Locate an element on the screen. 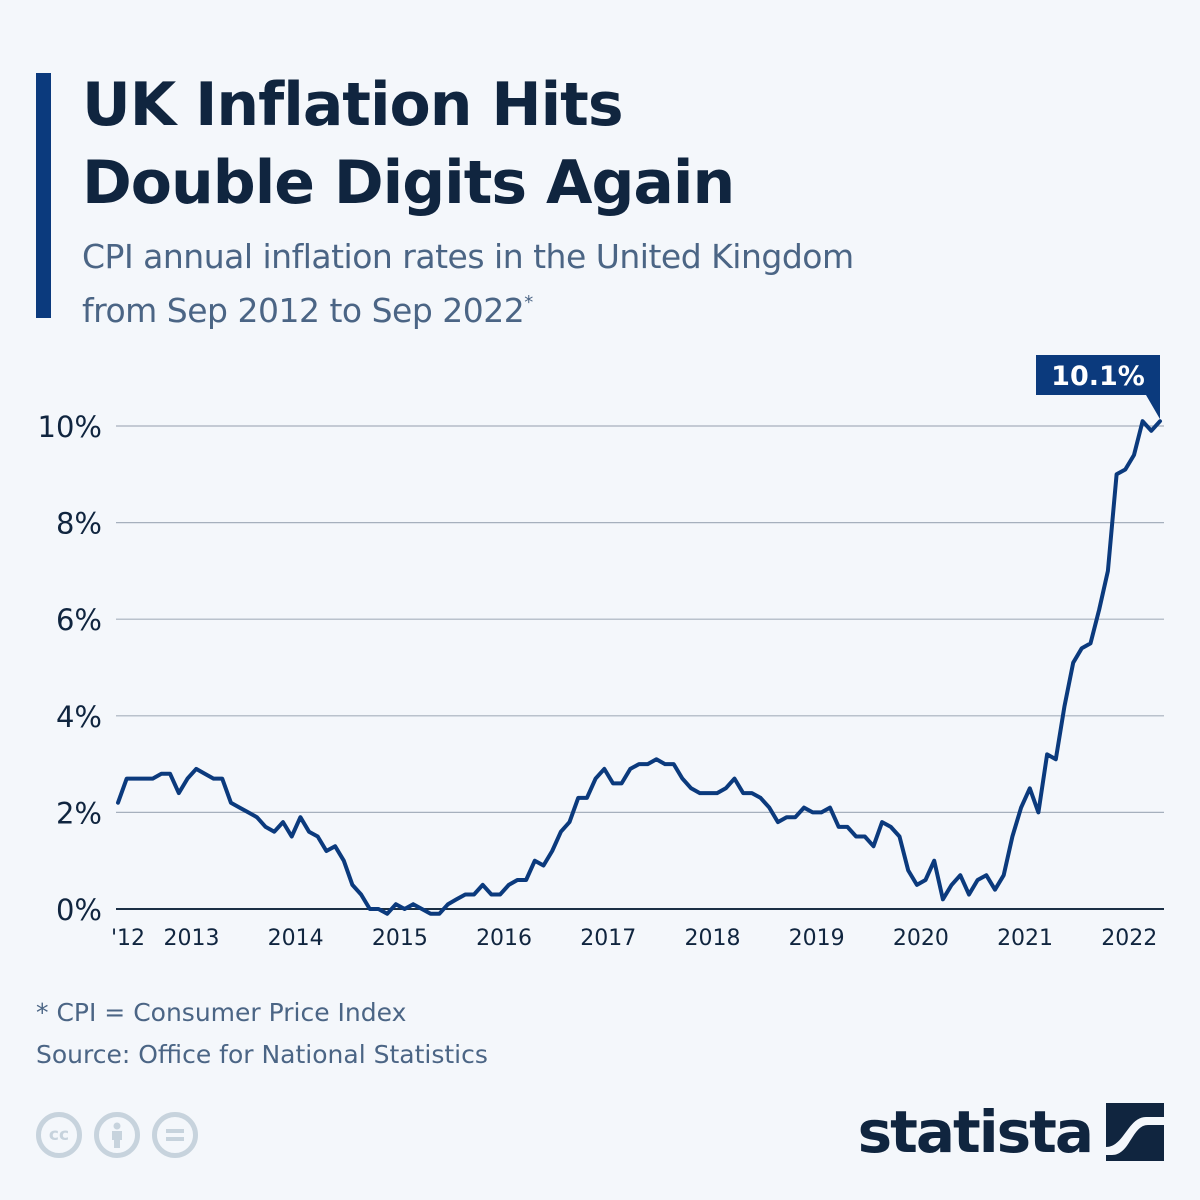 The width and height of the screenshot is (1200, 1200). value-annotation: 10.1% is located at coordinates (1098, 387).